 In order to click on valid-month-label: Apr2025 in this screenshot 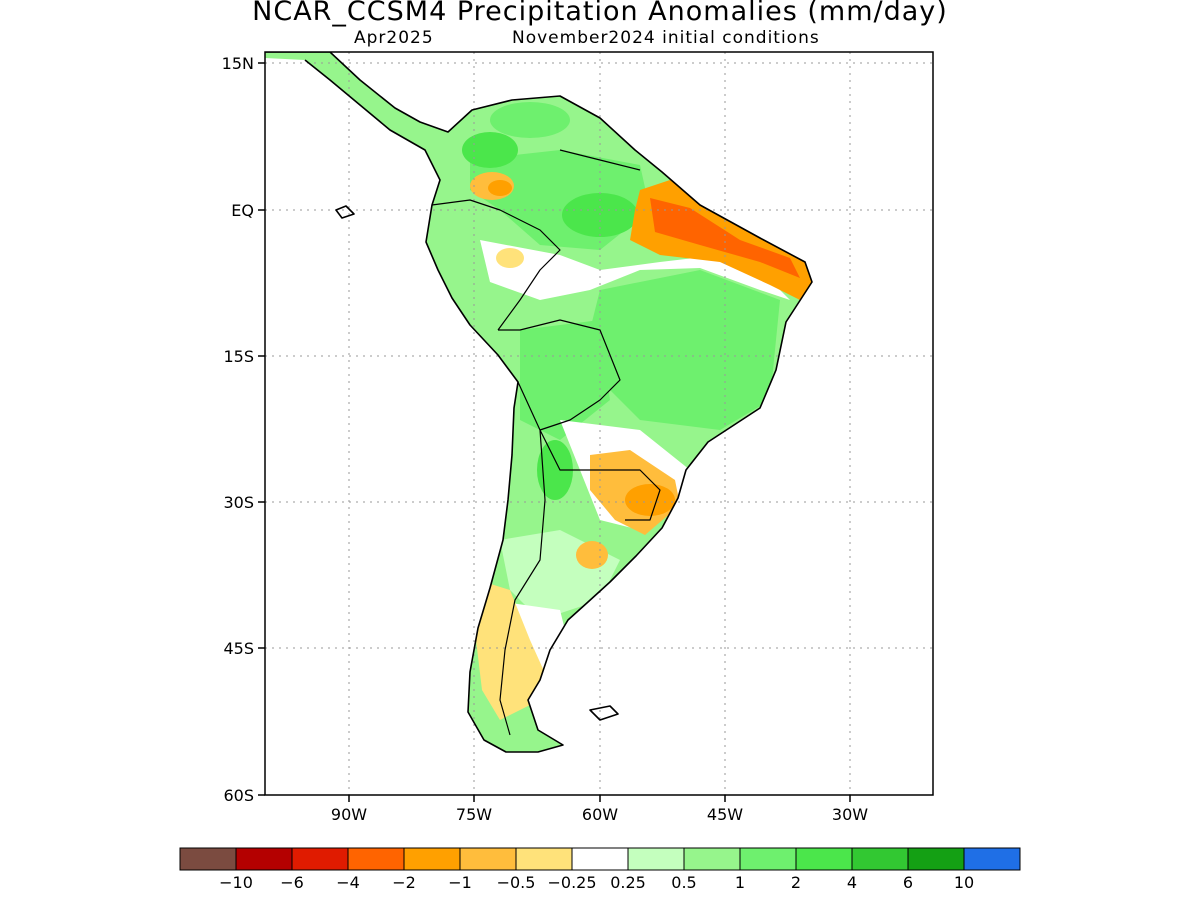, I will do `click(394, 38)`.